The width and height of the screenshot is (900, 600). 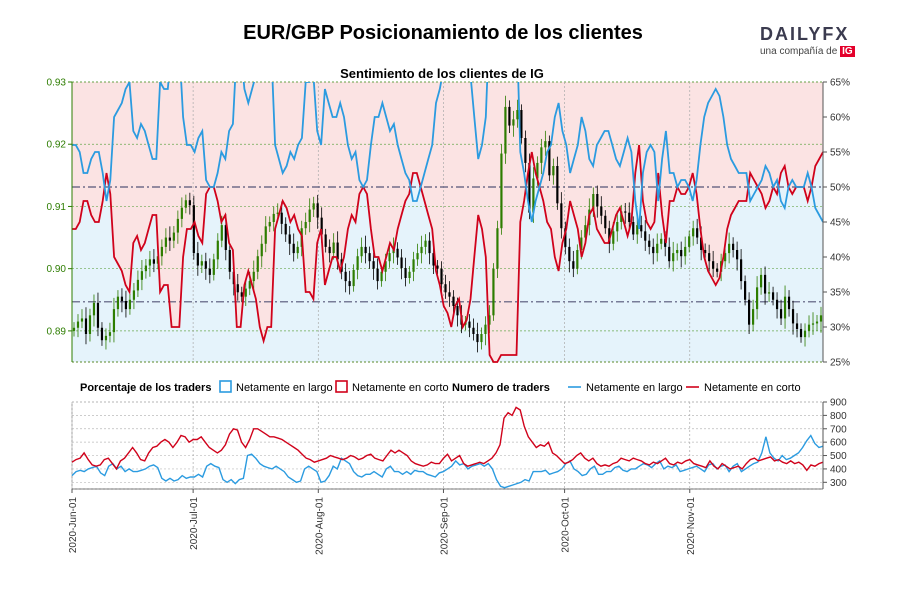 What do you see at coordinates (840, 258) in the screenshot?
I see `percent-tick-label: 40%` at bounding box center [840, 258].